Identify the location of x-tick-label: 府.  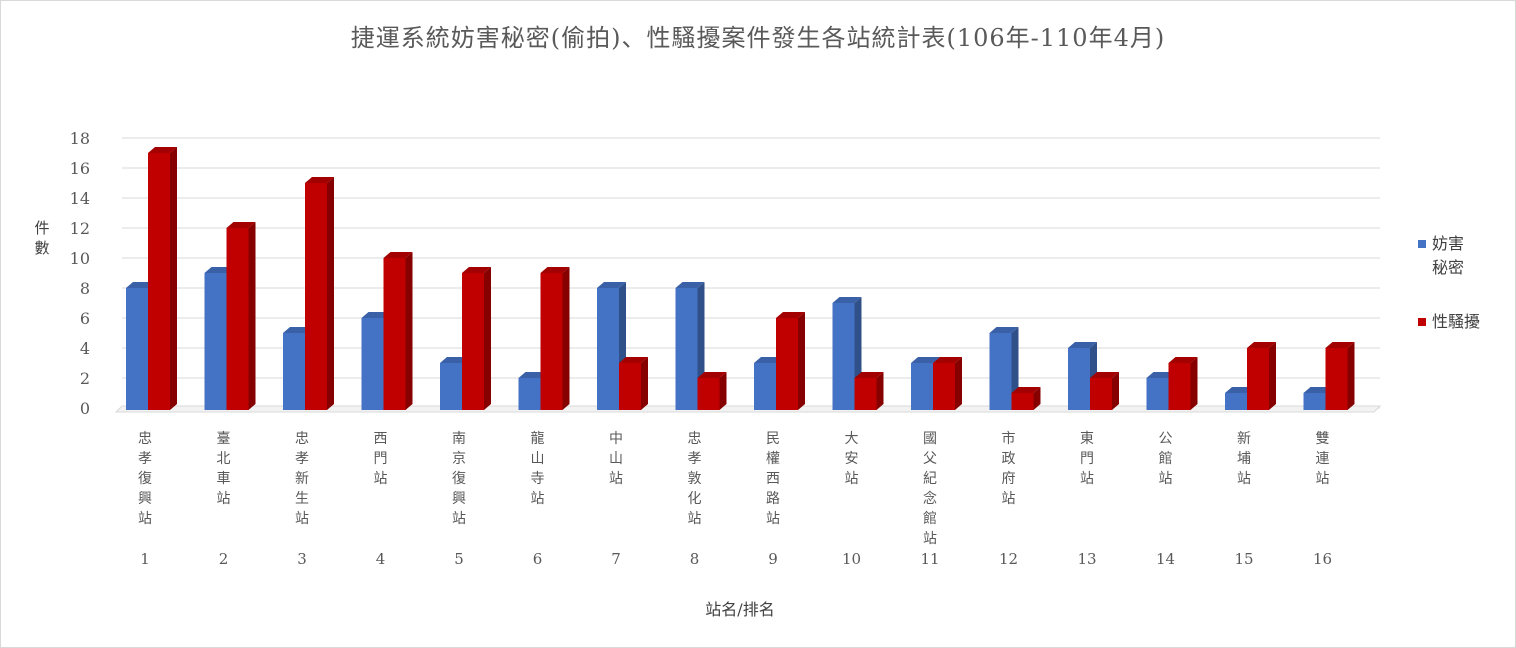
(1009, 479).